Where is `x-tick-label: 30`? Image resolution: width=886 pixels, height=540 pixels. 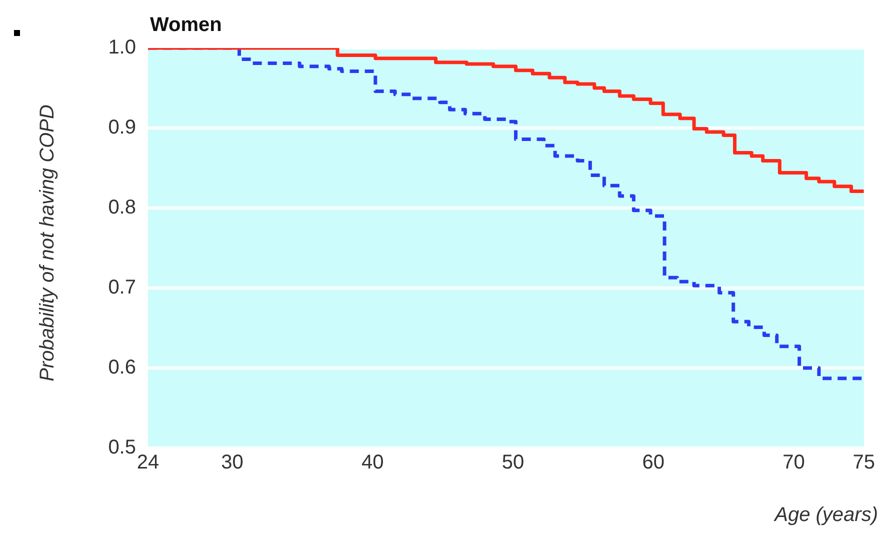
x-tick-label: 30 is located at coordinates (232, 463).